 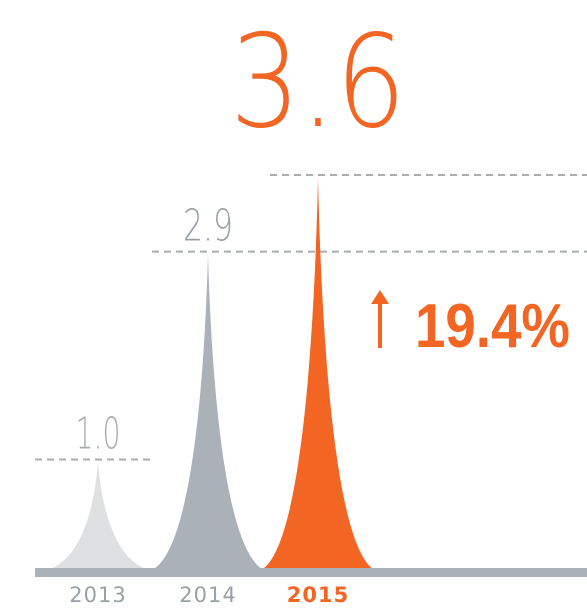 I want to click on value-label: 3.6, so click(x=318, y=82).